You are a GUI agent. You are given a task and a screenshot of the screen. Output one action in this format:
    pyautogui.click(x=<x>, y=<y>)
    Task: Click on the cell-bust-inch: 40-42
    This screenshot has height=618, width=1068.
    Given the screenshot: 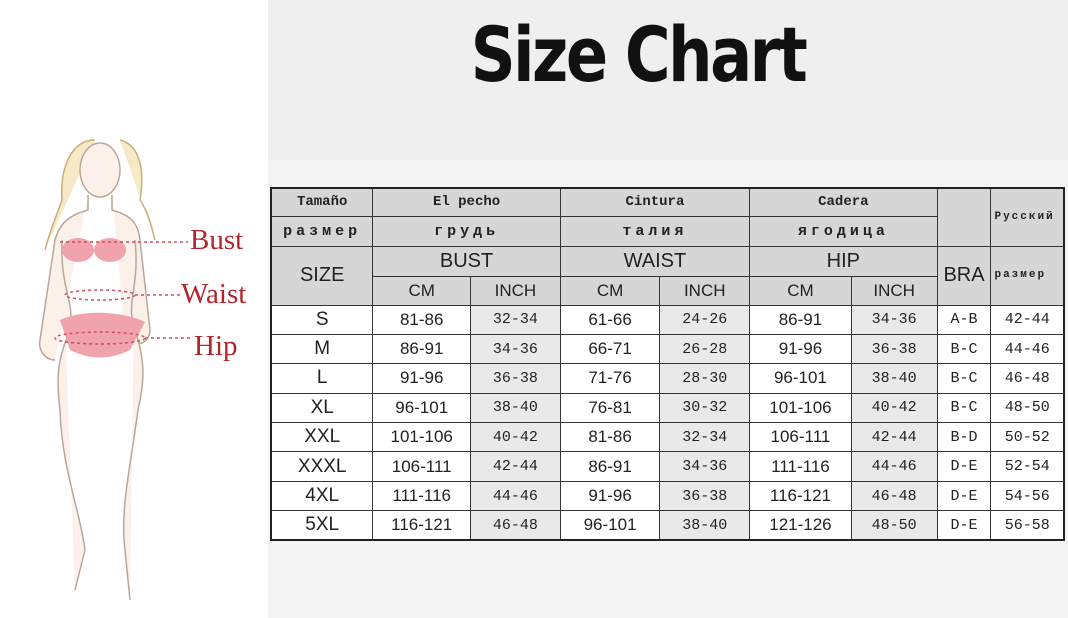 What is the action you would take?
    pyautogui.click(x=515, y=437)
    